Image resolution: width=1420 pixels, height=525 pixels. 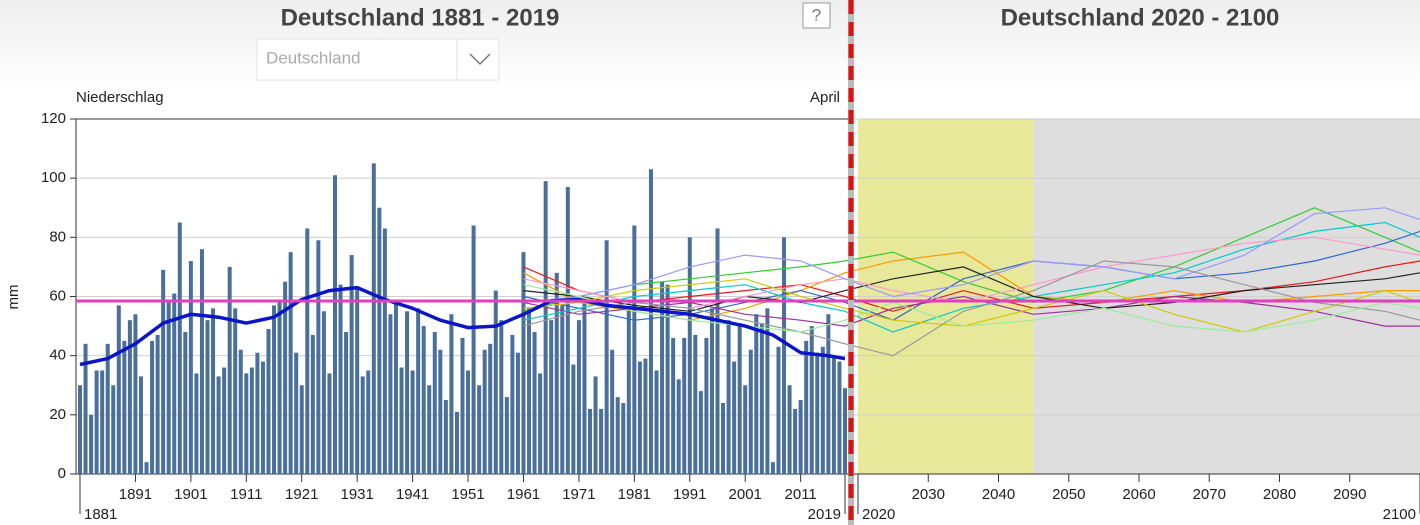 I want to click on y-tick-label: 120, so click(x=53, y=118).